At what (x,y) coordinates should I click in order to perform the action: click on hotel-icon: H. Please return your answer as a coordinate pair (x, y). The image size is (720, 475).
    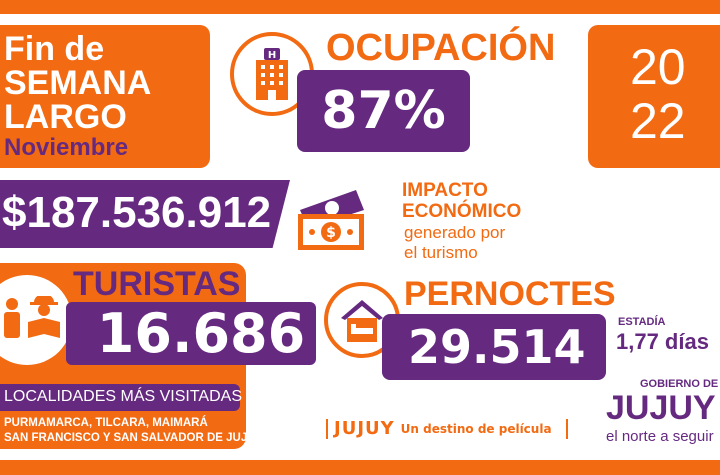
    Looking at the image, I should click on (272, 74).